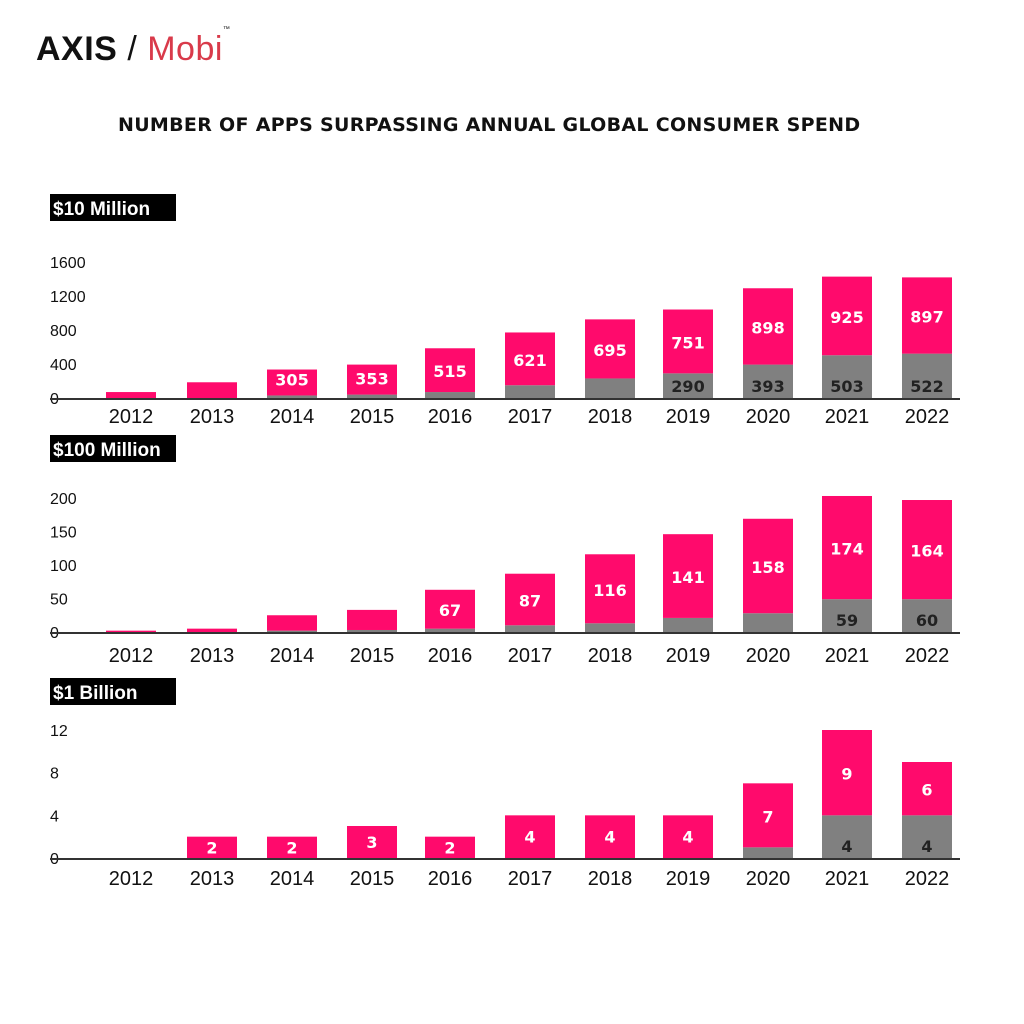 The image size is (1024, 1024). What do you see at coordinates (927, 620) in the screenshot?
I see `data-label: 60` at bounding box center [927, 620].